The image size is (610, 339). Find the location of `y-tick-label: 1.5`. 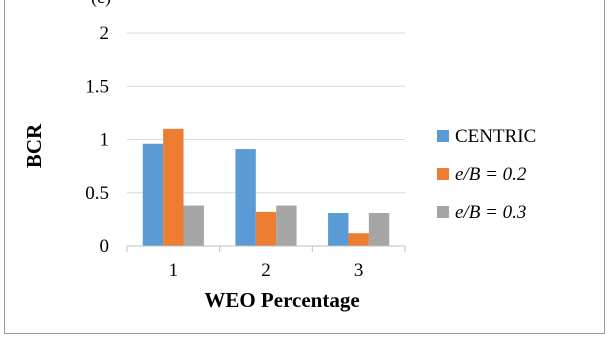

y-tick-label: 1.5 is located at coordinates (97, 86).